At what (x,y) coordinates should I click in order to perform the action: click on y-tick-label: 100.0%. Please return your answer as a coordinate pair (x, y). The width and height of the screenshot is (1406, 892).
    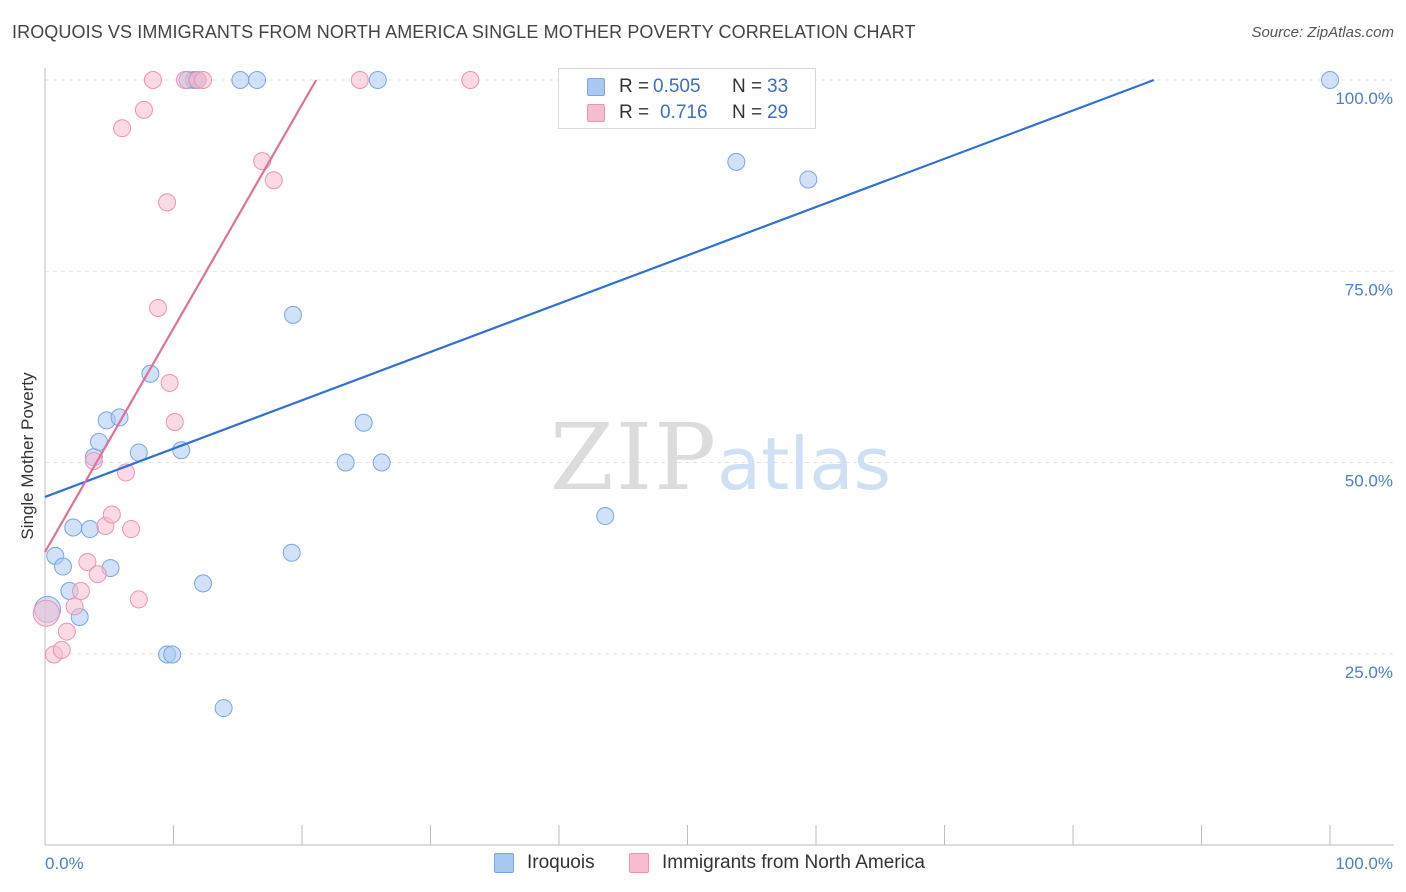
    Looking at the image, I should click on (1364, 98).